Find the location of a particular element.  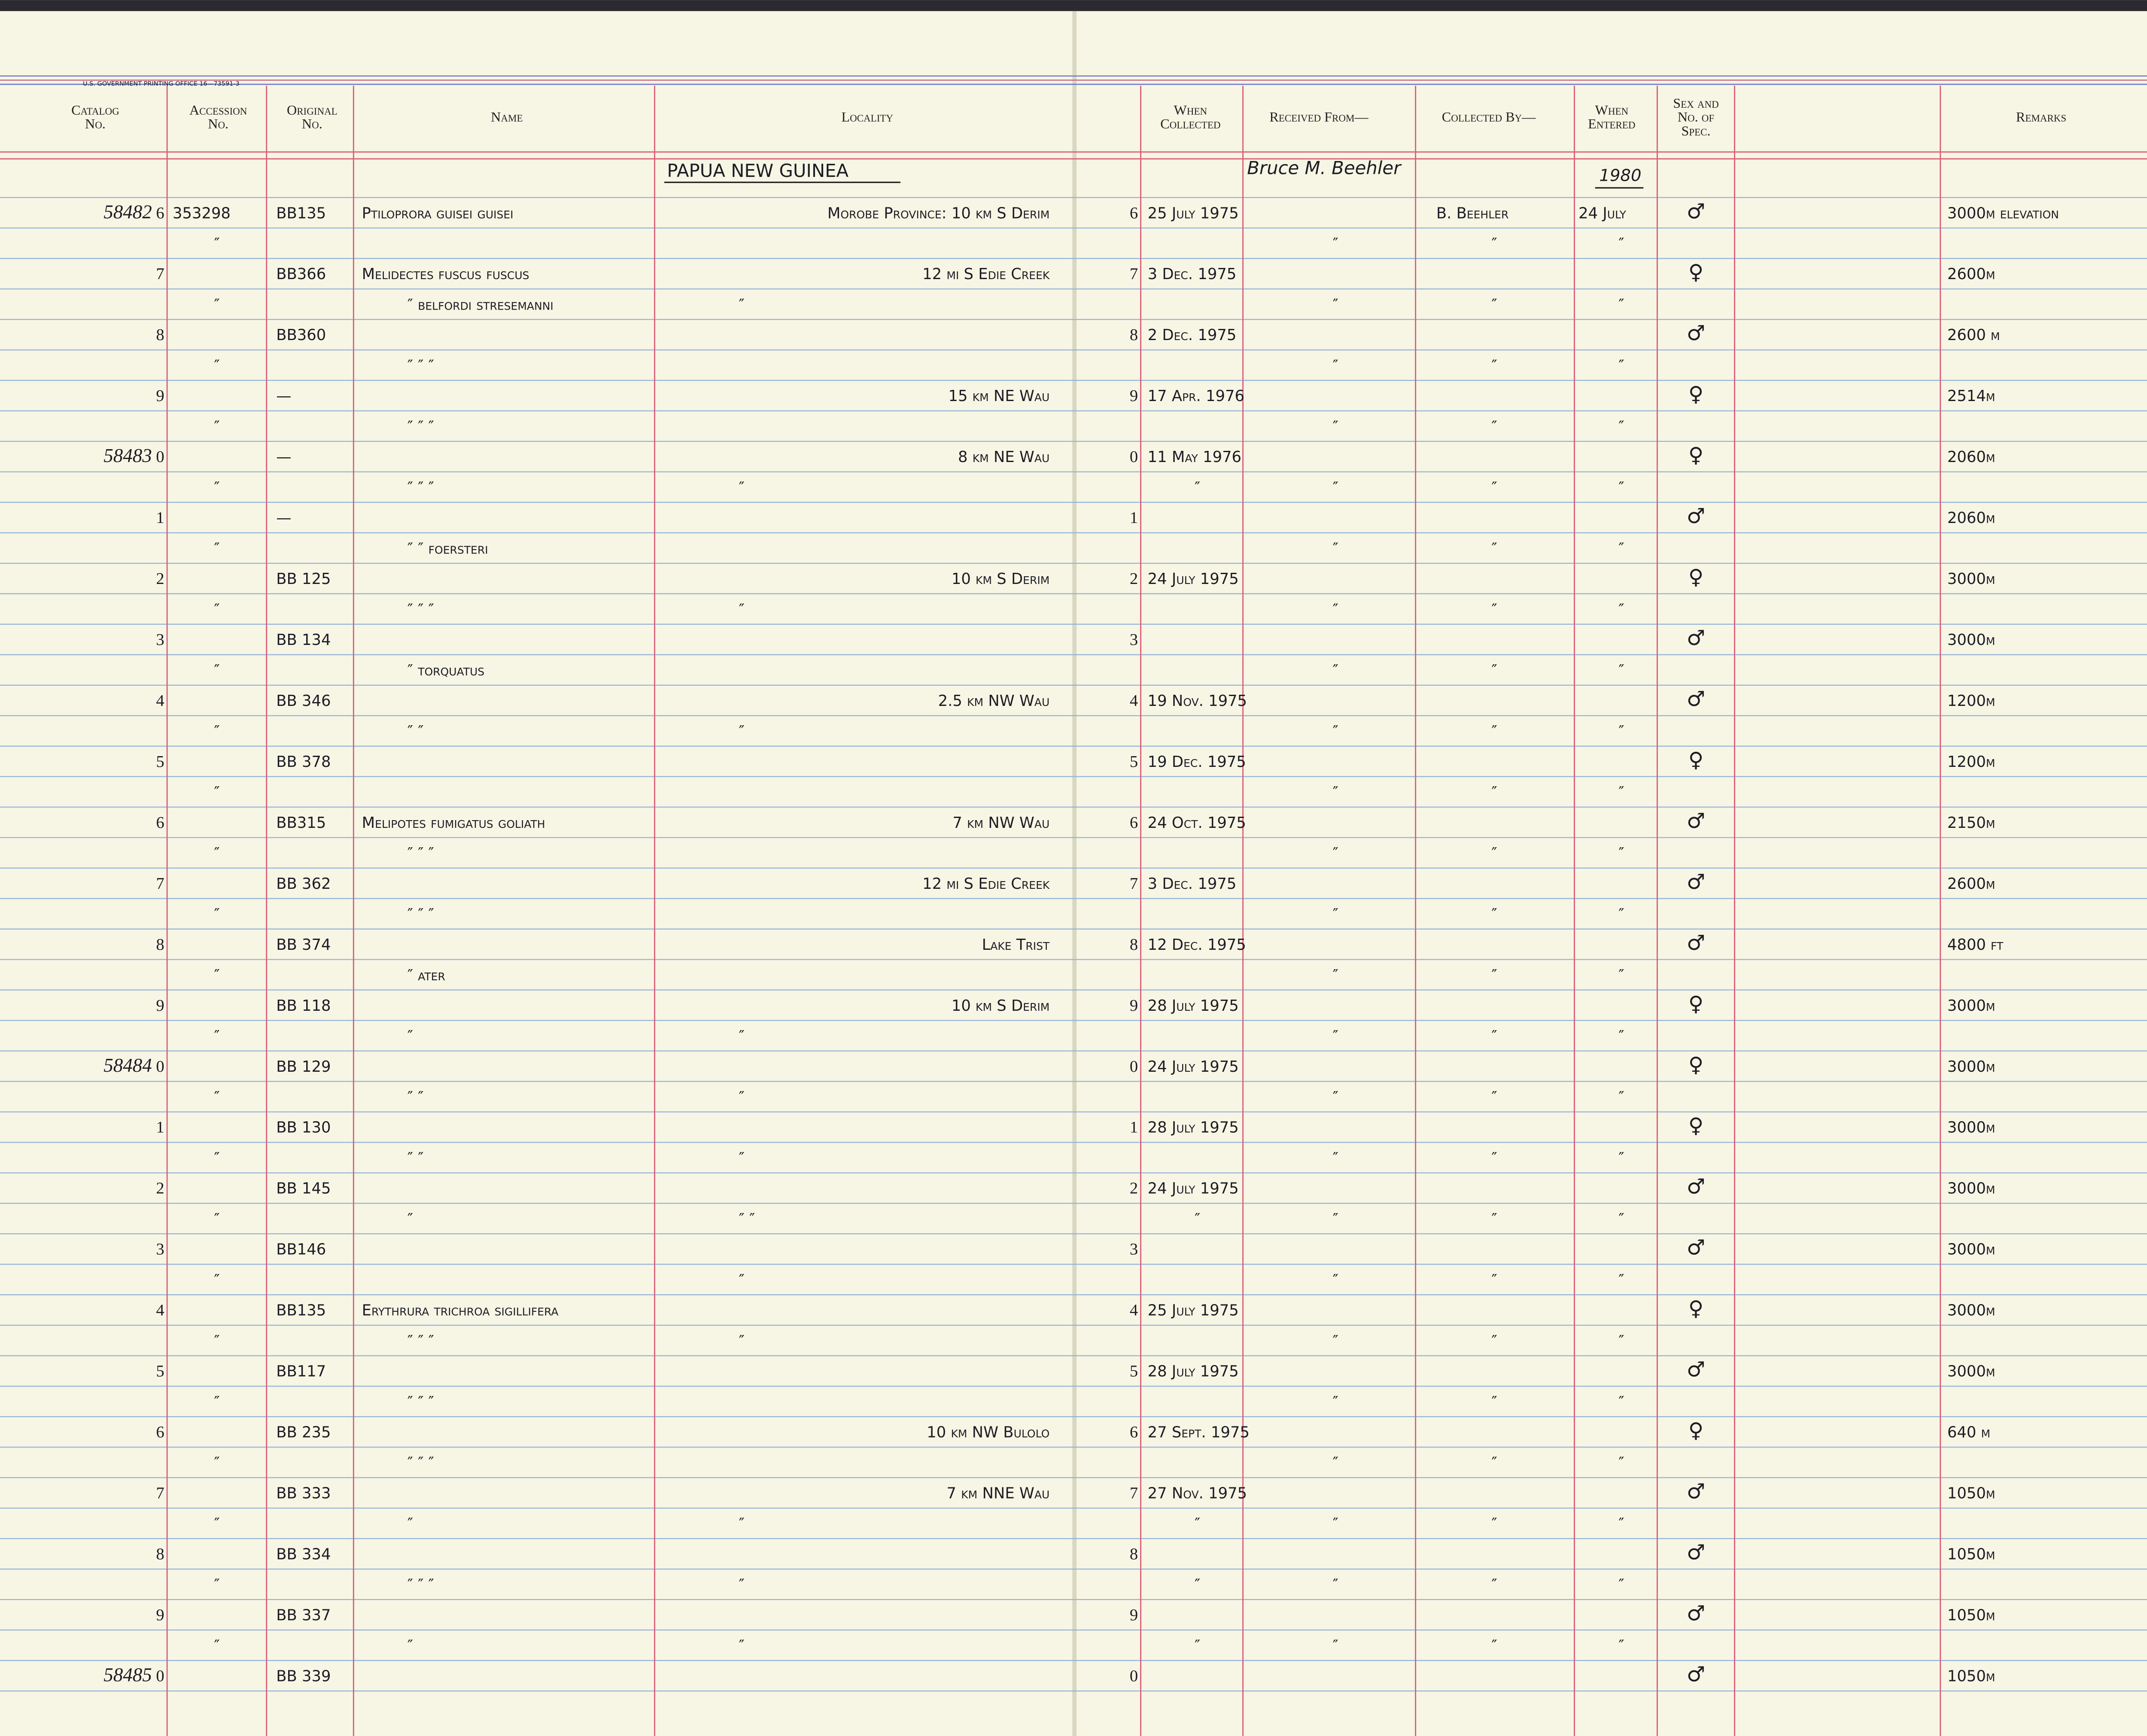

column-header: Spec. is located at coordinates (1695, 130).